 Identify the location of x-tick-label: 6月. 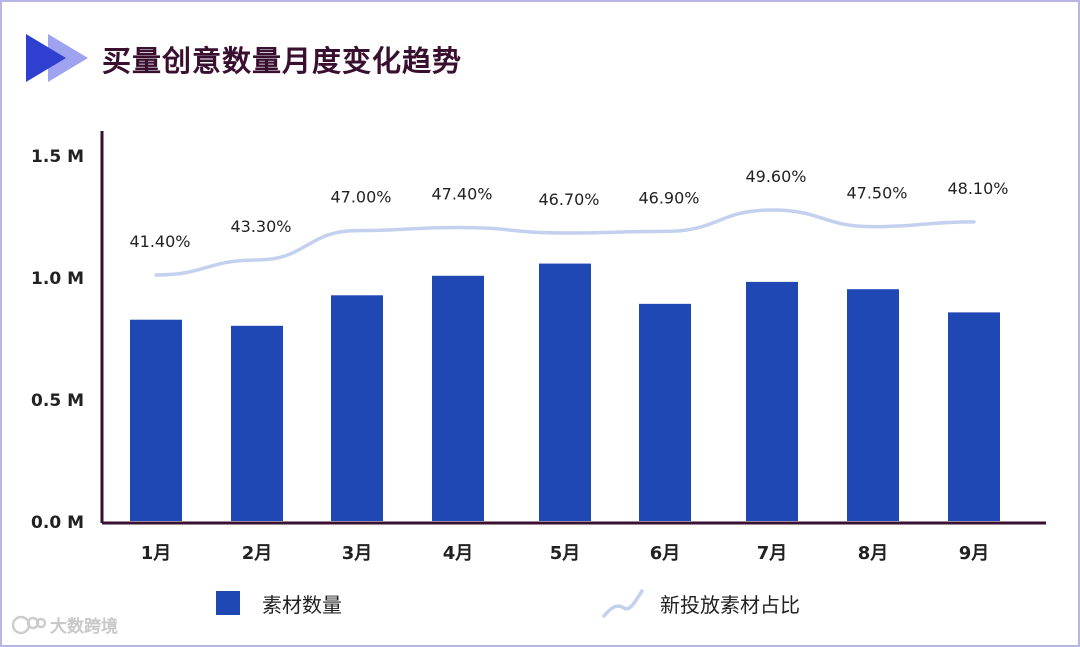
(665, 553).